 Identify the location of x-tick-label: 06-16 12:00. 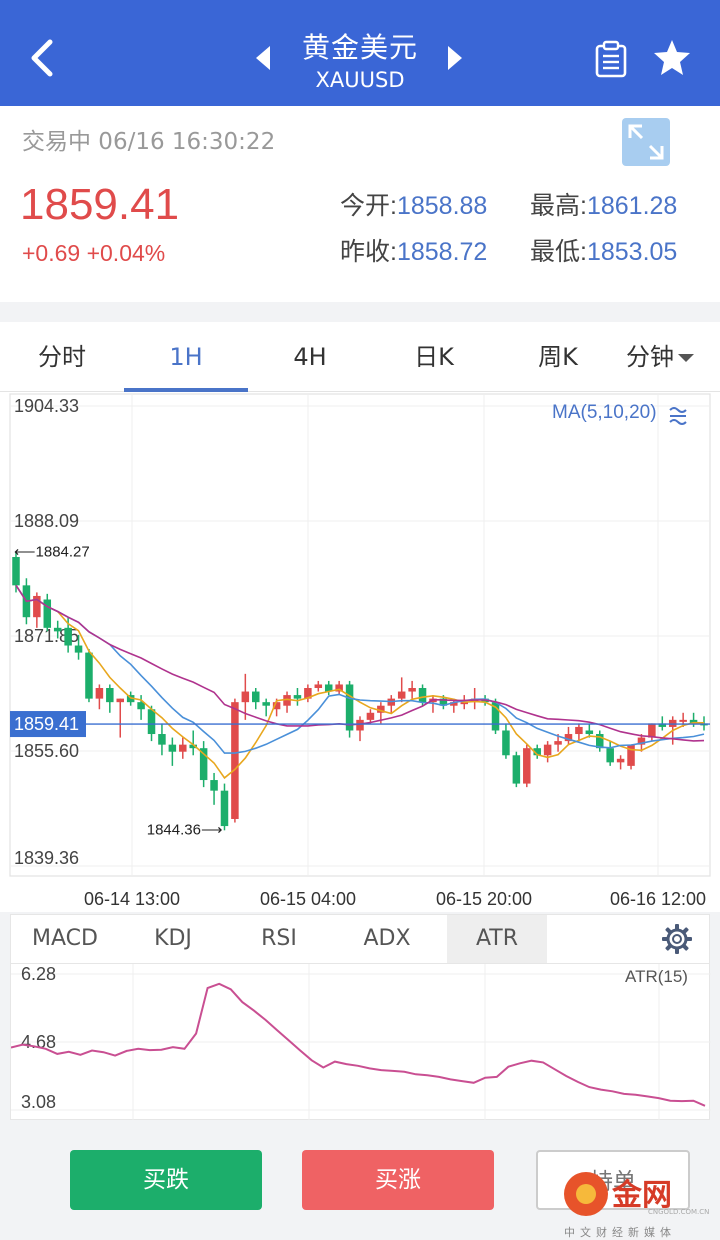
(658, 899).